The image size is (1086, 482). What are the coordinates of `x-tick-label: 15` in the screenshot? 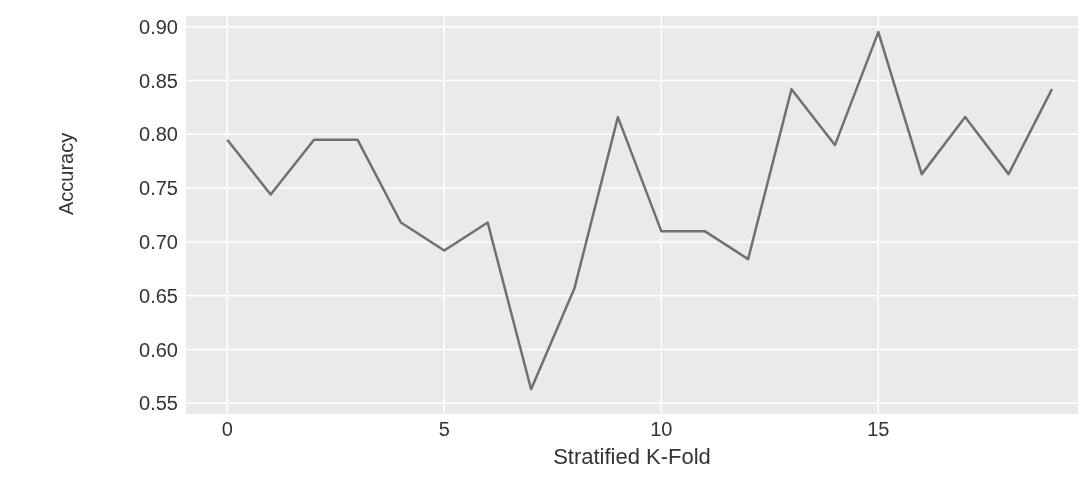 It's located at (878, 429).